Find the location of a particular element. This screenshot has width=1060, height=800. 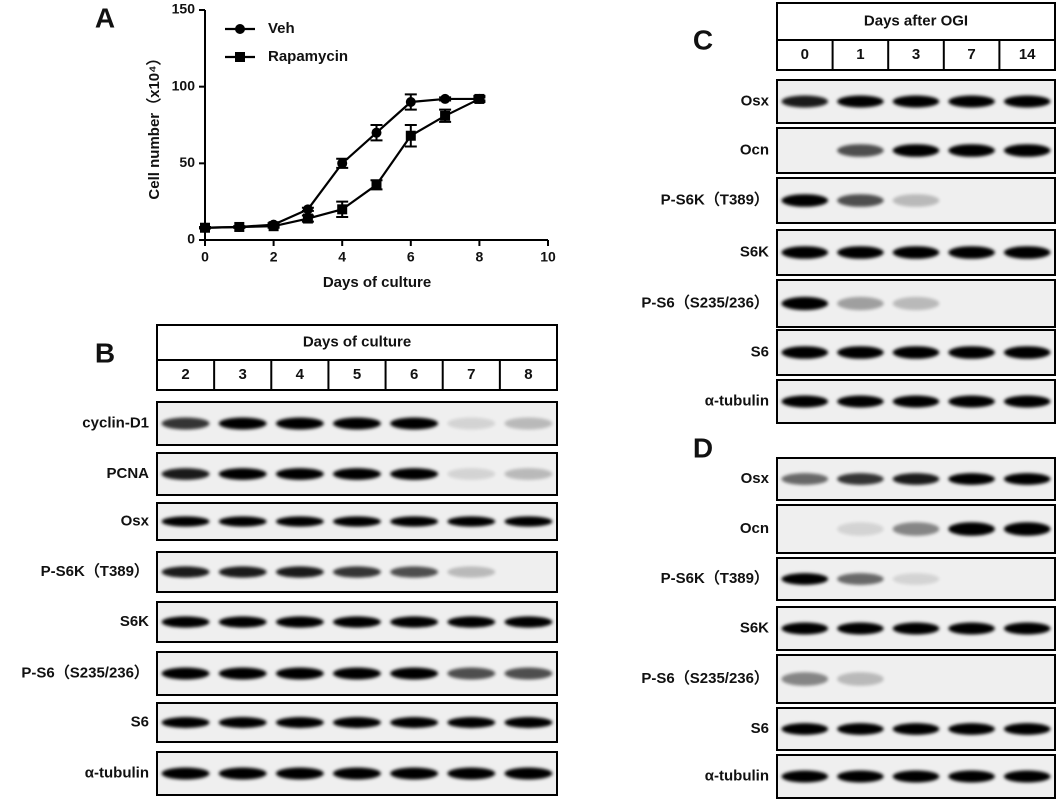

blot-header: Days of culture is located at coordinates (357, 341).